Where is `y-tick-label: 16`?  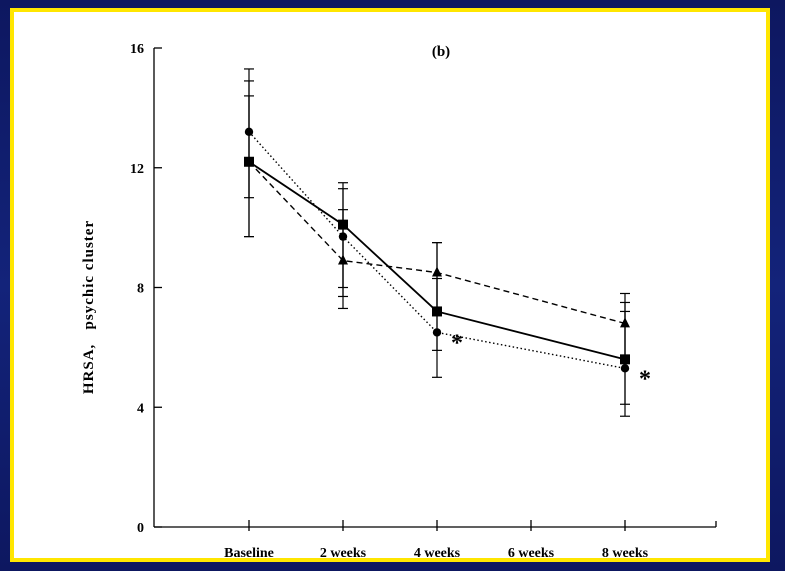 y-tick-label: 16 is located at coordinates (137, 49).